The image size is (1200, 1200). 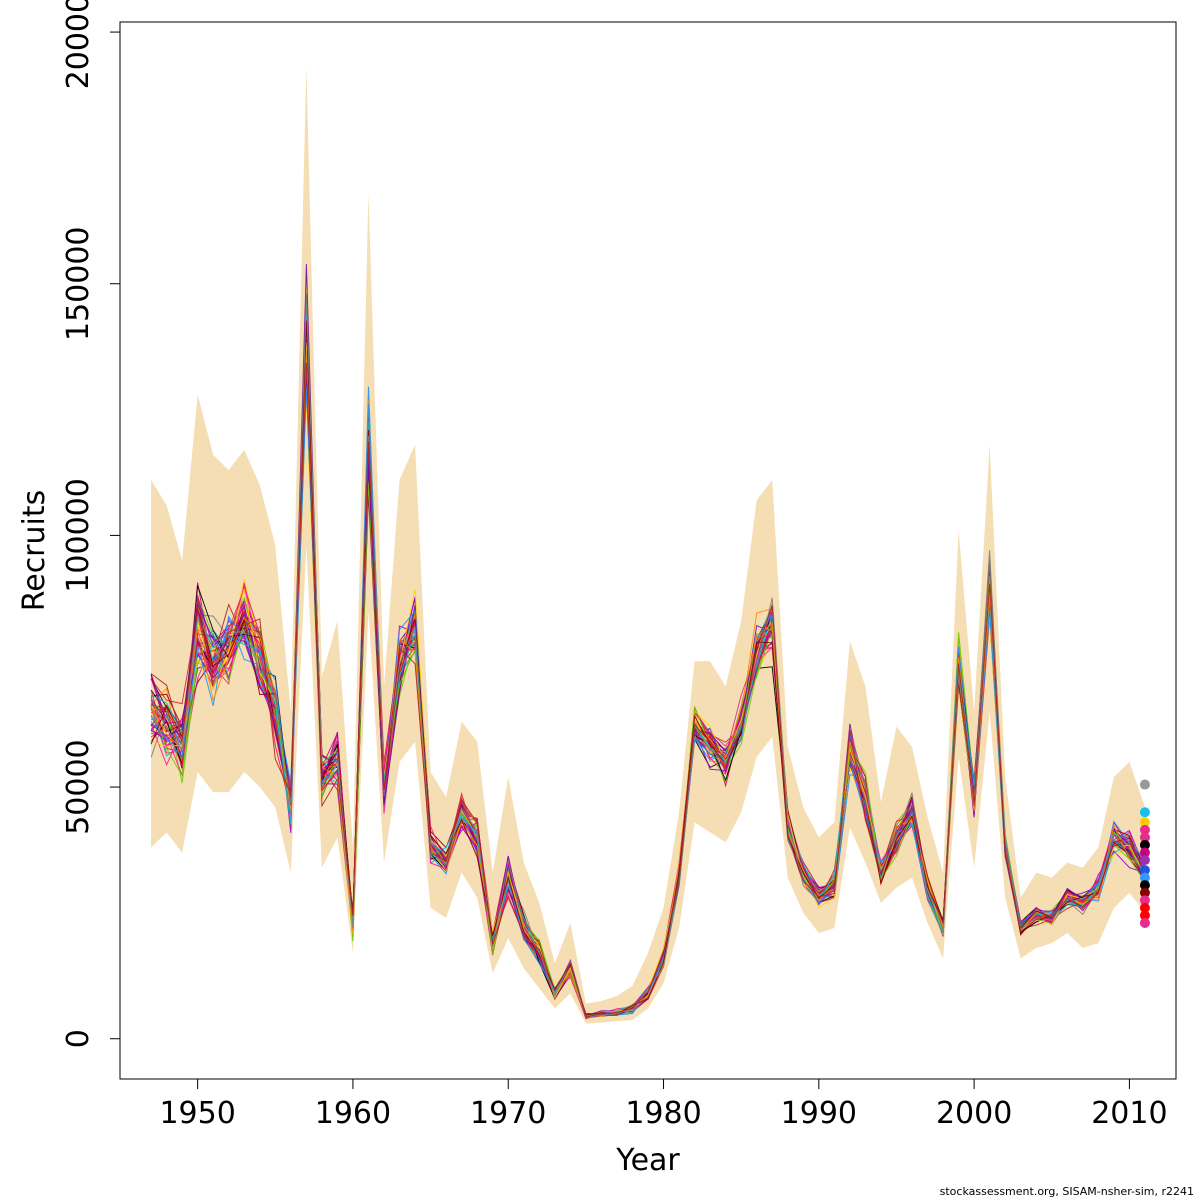 I want to click on x-axis-label: Year, so click(x=647, y=1160).